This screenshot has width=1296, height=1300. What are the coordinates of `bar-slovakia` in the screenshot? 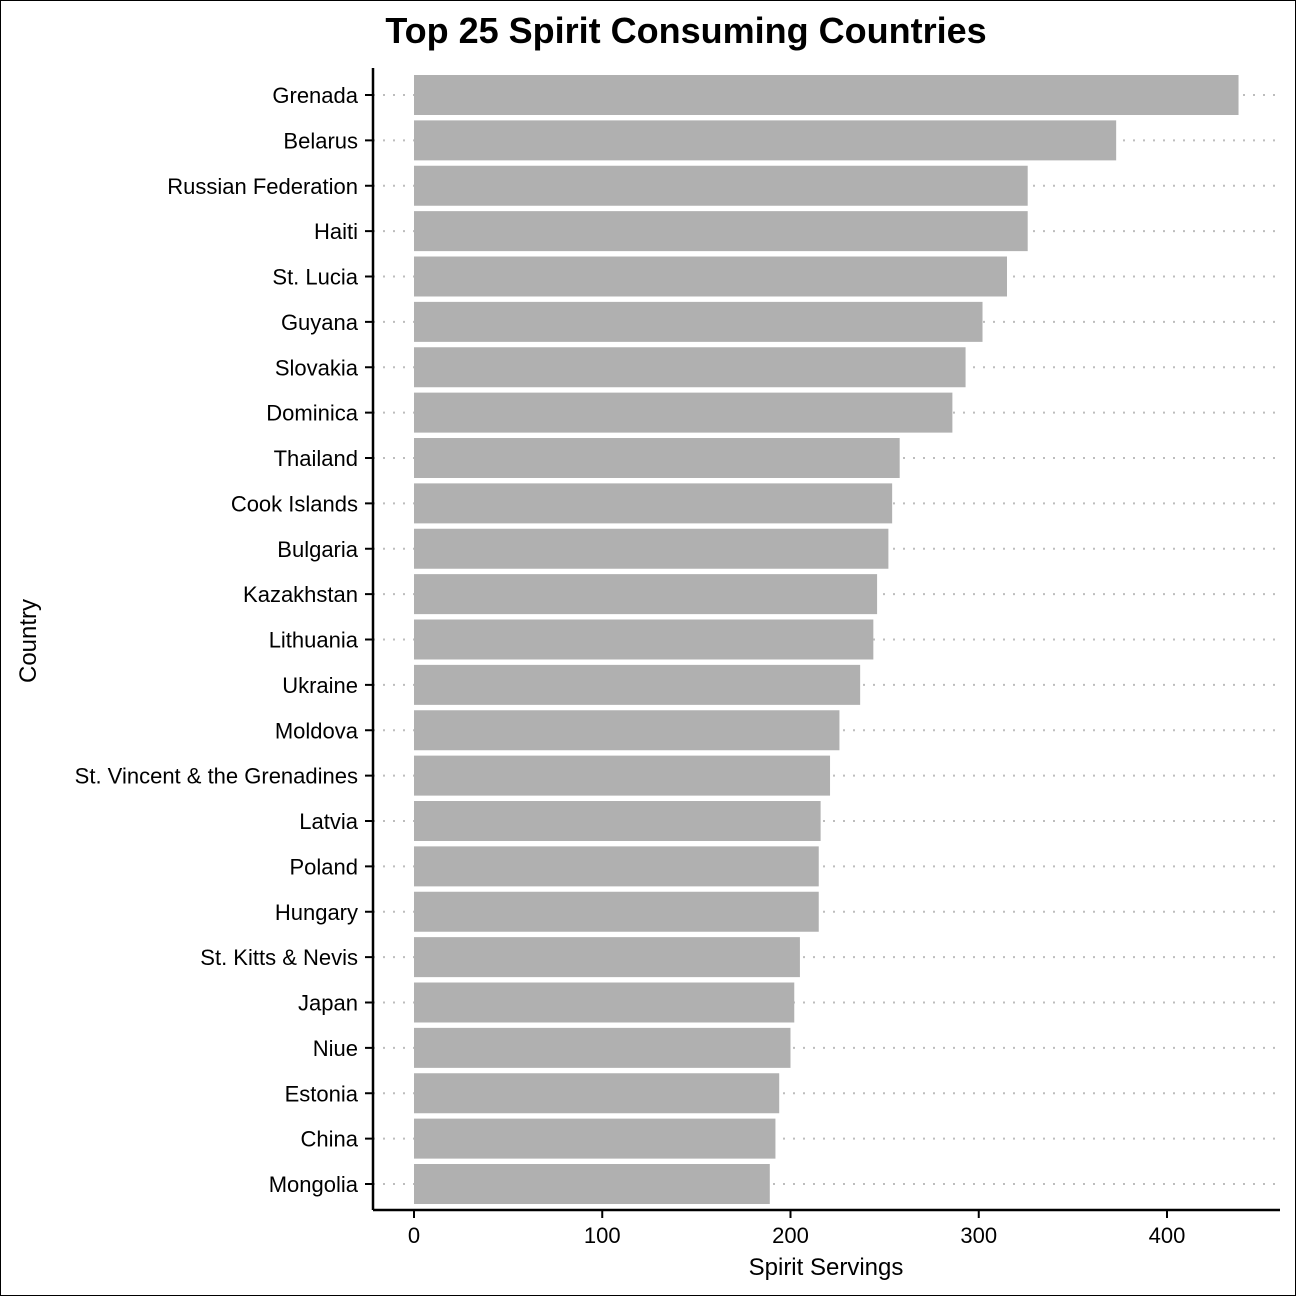 It's located at (690, 367).